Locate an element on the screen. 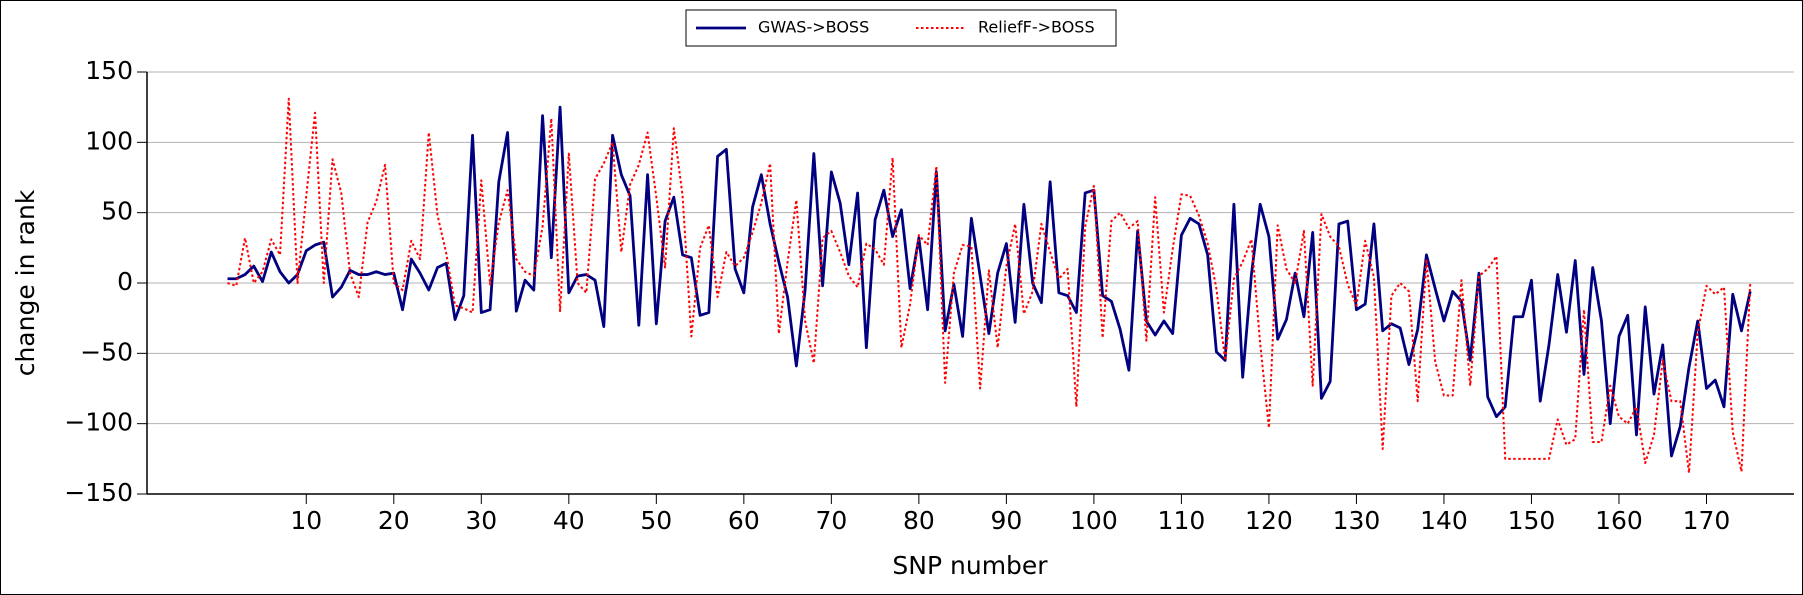 This screenshot has height=595, width=1803. x-tick-label: 20 is located at coordinates (394, 520).